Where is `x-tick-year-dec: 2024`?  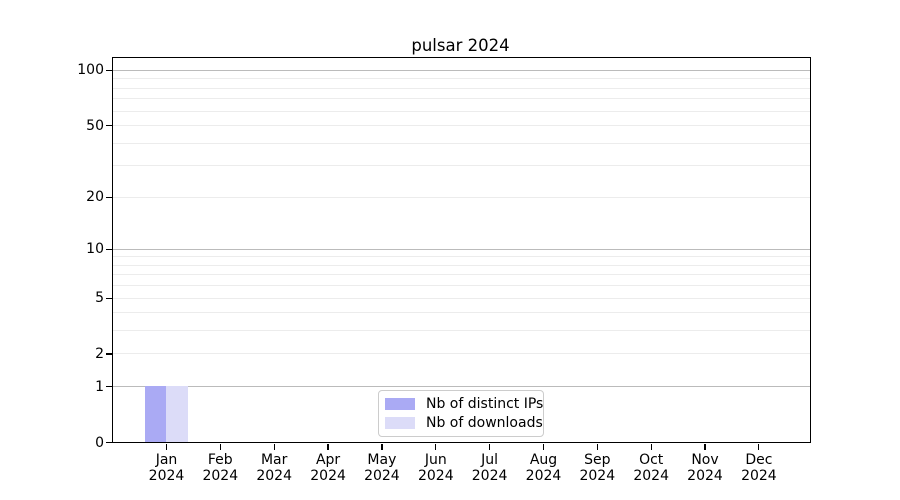
x-tick-year-dec: 2024 is located at coordinates (759, 476).